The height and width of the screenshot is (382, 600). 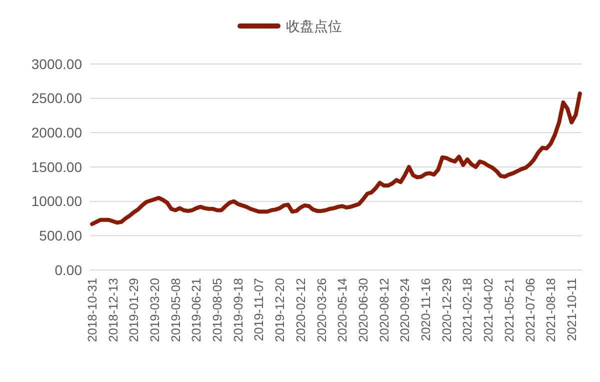 What do you see at coordinates (60, 236) in the screenshot?
I see `y-tick-label: 500.00` at bounding box center [60, 236].